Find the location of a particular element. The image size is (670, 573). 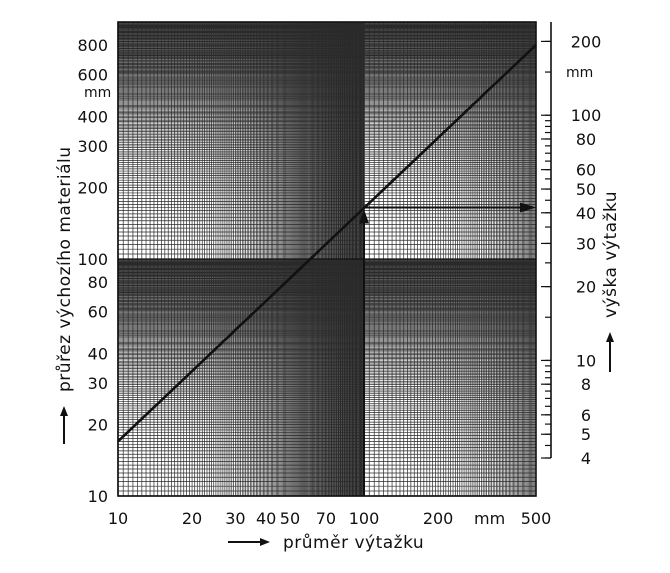

y2-tick-label: 30 is located at coordinates (586, 243).